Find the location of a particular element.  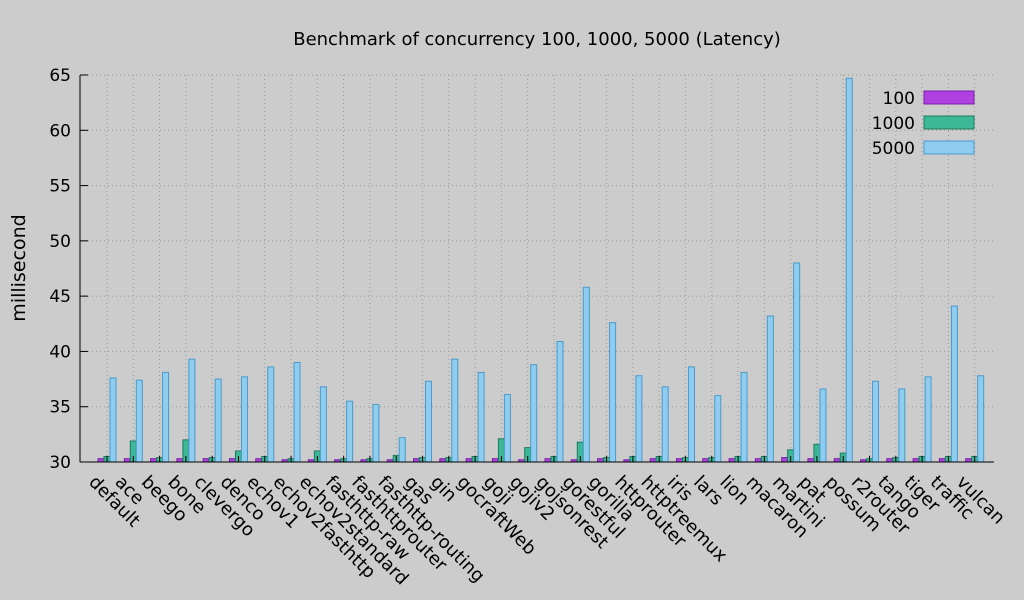

bar-5000-possum is located at coordinates (849, 270).